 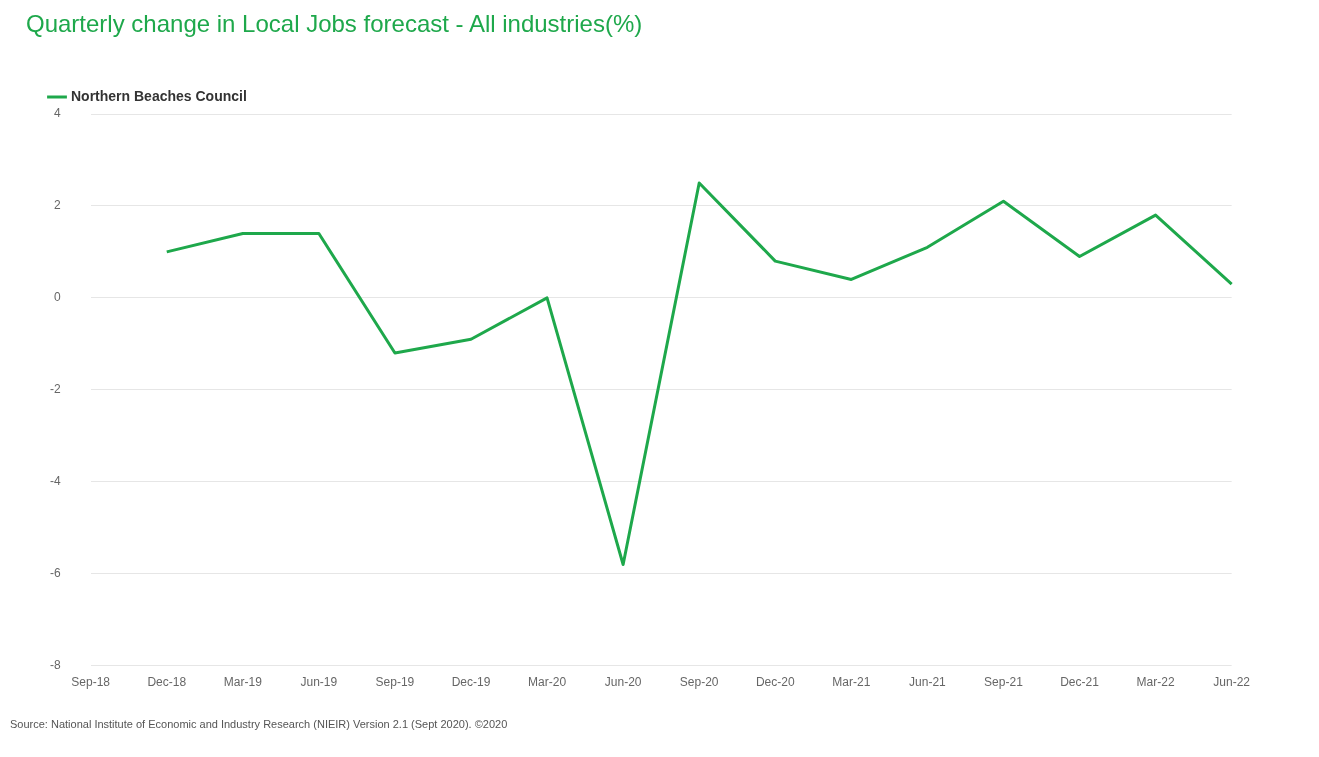 I want to click on x-tick-label: Dec-18, so click(x=167, y=682).